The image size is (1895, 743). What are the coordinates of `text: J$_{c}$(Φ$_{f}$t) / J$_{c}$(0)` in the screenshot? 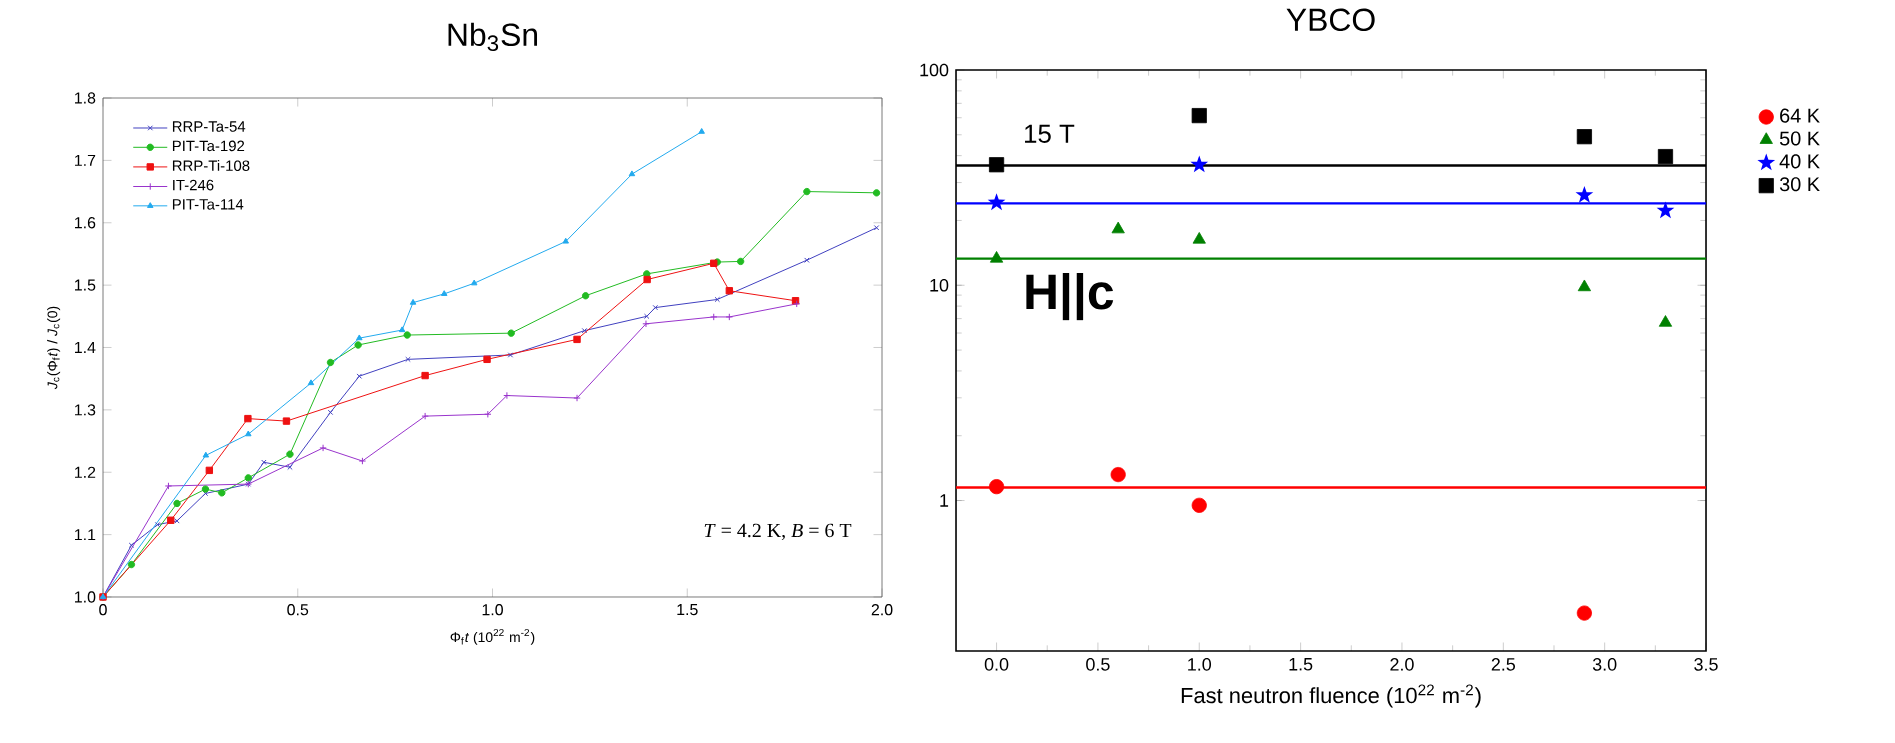 It's located at (54, 348).